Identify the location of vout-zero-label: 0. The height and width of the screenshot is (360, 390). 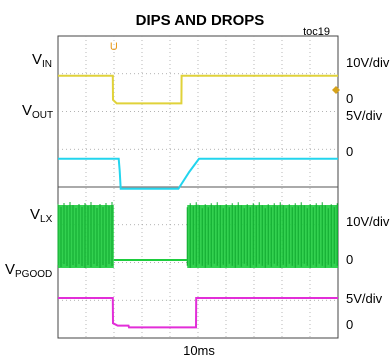
(349, 151).